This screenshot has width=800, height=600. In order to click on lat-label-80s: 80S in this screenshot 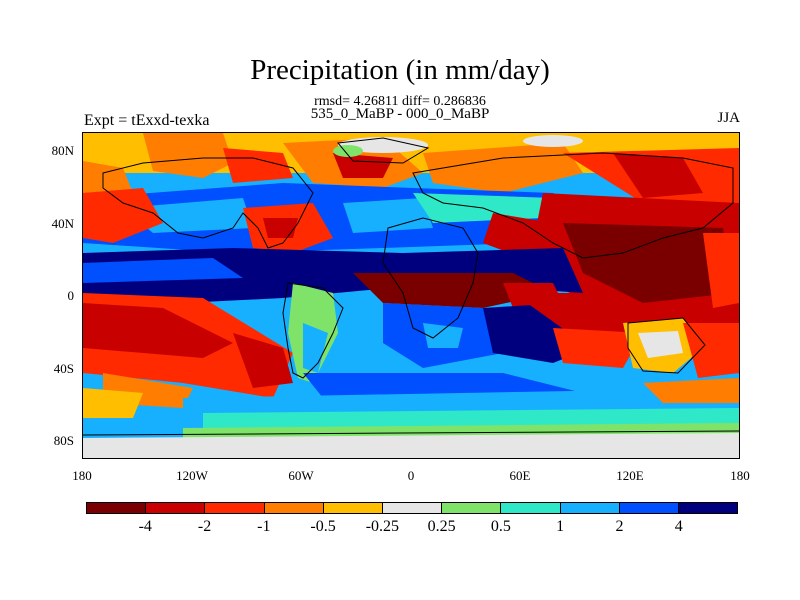, I will do `click(63, 440)`.